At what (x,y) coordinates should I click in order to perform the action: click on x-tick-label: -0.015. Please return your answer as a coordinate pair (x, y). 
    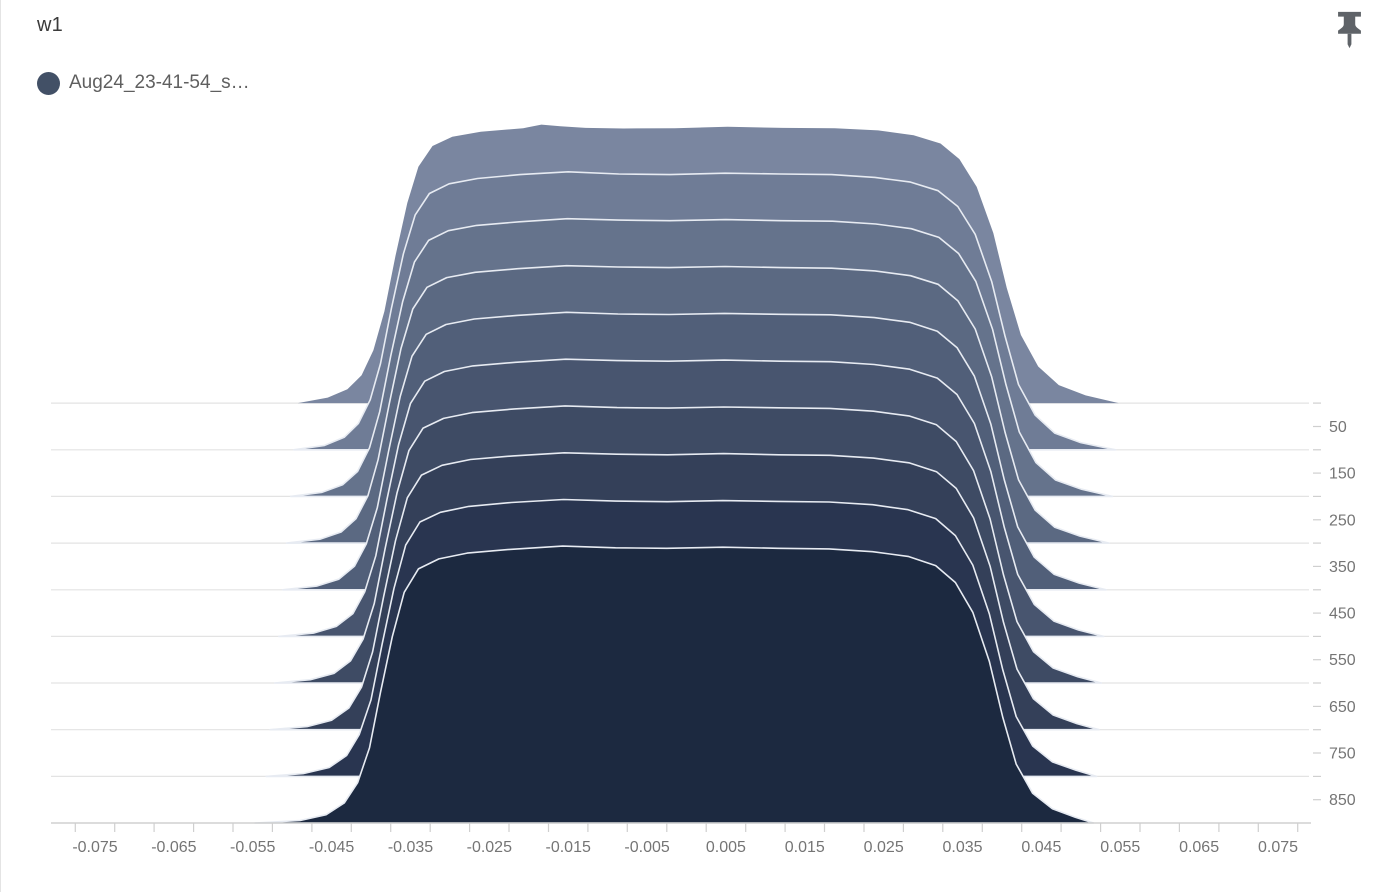
    Looking at the image, I should click on (568, 847).